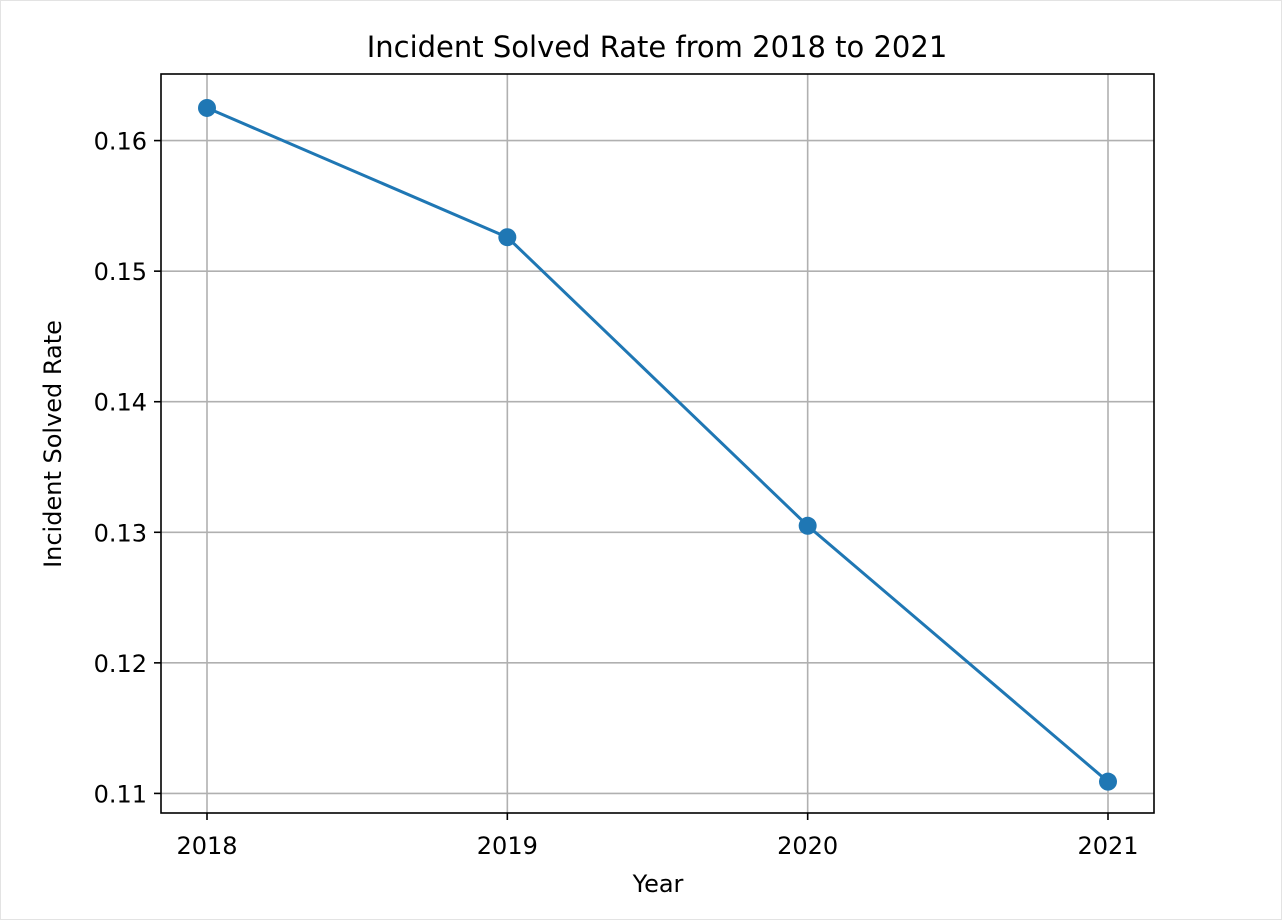  What do you see at coordinates (120, 664) in the screenshot?
I see `y-tick-label: 0.12` at bounding box center [120, 664].